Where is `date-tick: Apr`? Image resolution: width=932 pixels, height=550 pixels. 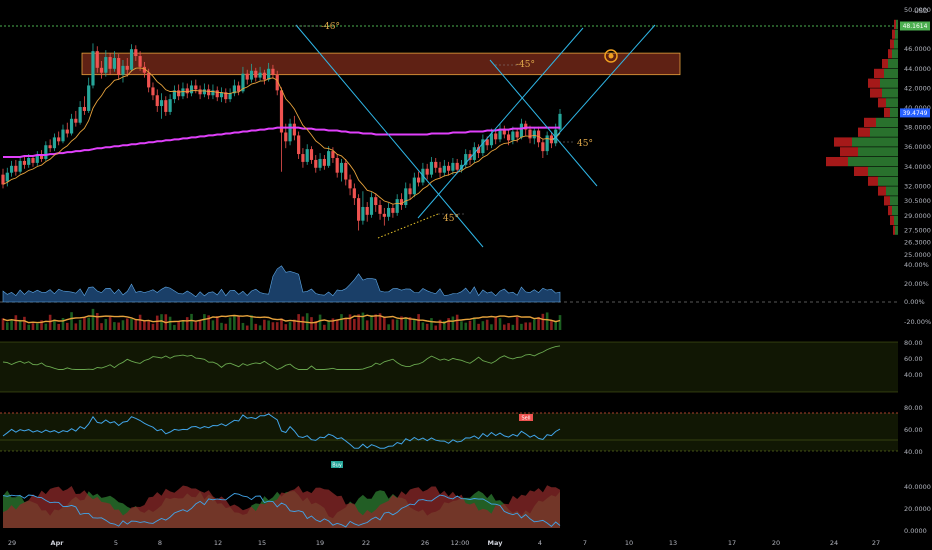 date-tick: Apr is located at coordinates (58, 543).